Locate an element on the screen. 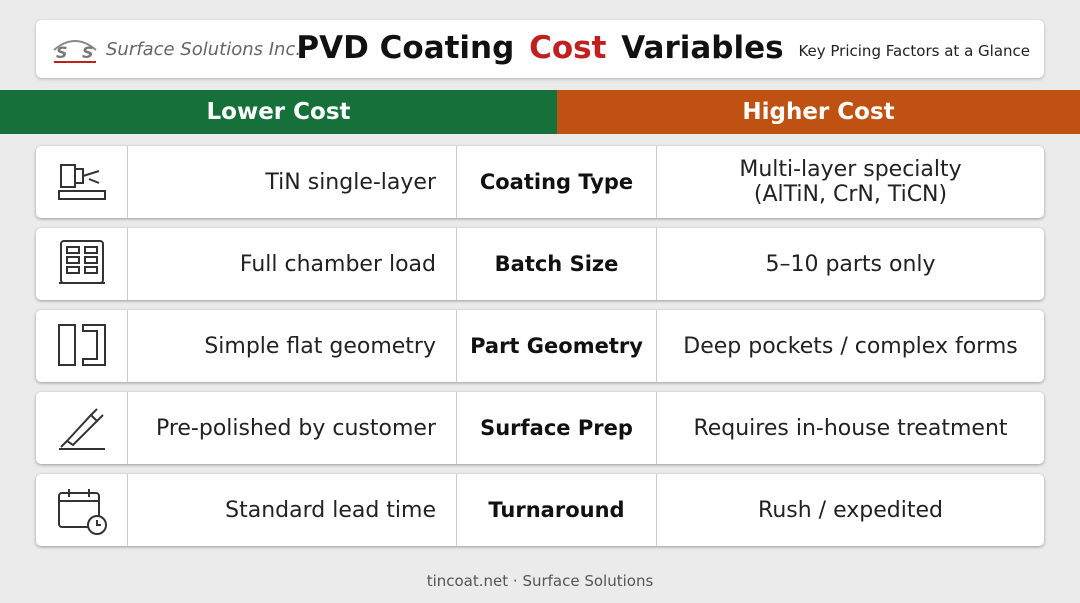 Image resolution: width=1080 pixels, height=603 pixels. factor-cell: Part Geometry is located at coordinates (556, 346).